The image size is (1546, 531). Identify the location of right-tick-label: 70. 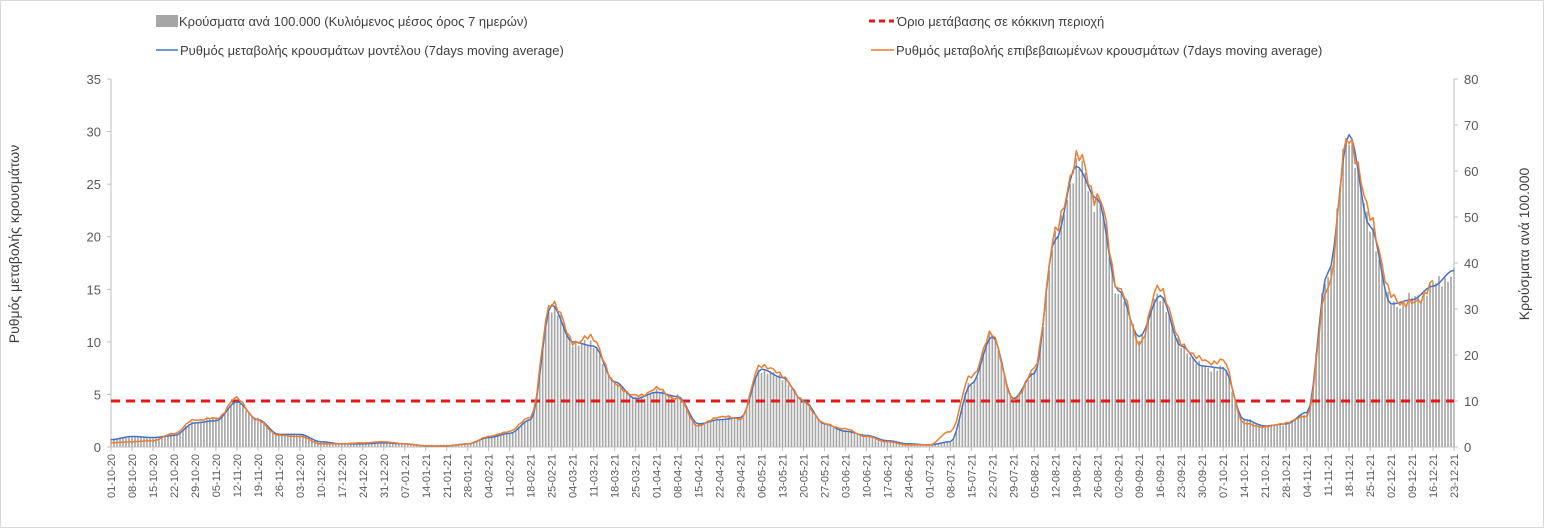
(1471, 125).